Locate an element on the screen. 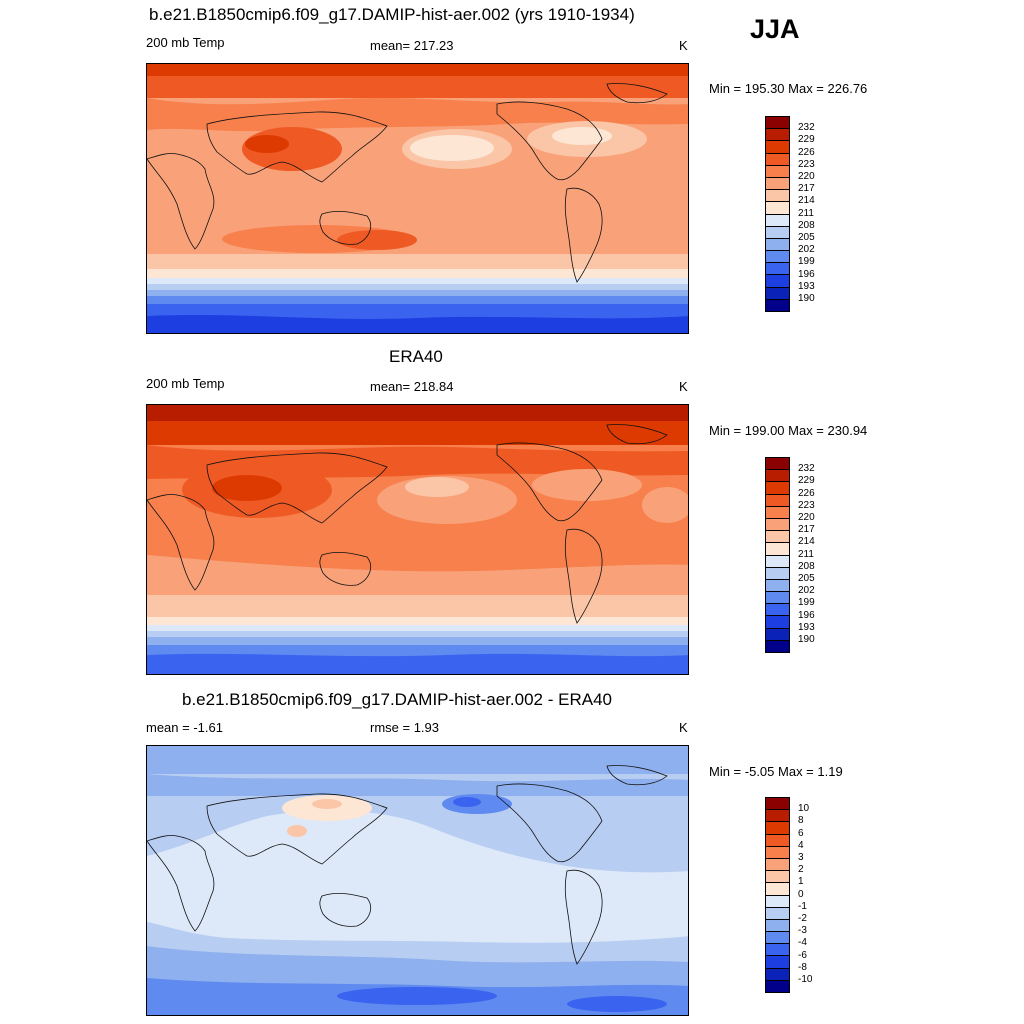  panel-1-colorbar-label: 229 is located at coordinates (806, 140).